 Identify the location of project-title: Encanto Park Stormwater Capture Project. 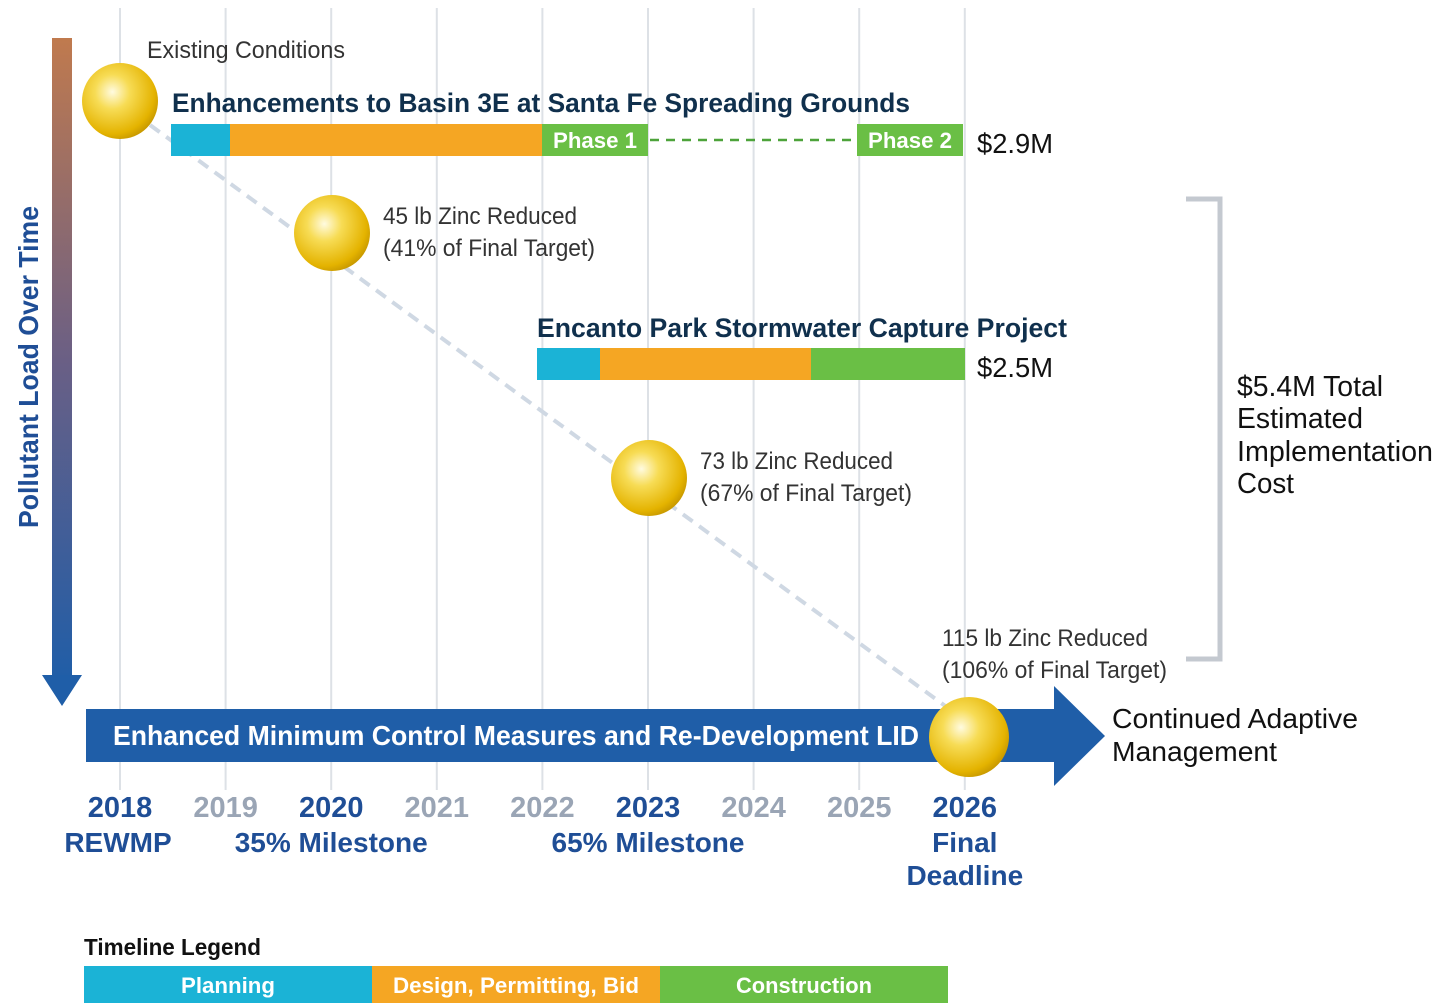
(802, 328).